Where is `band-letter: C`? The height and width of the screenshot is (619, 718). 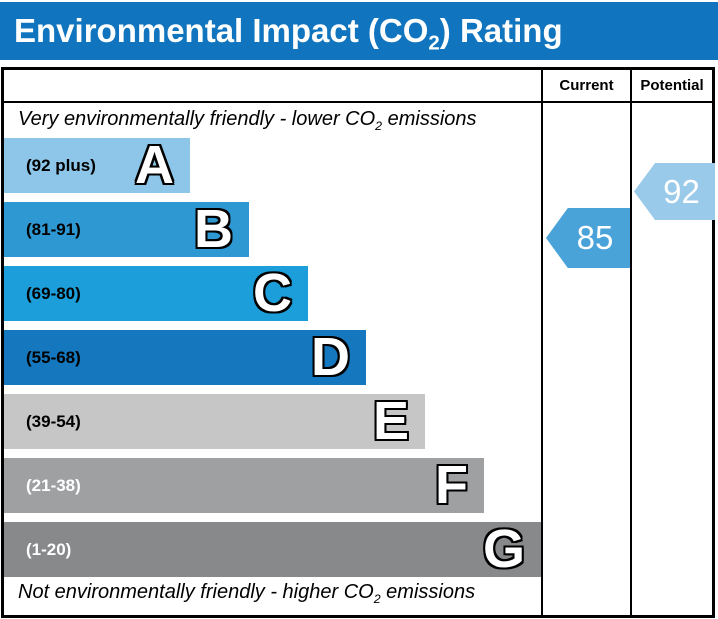 band-letter: C is located at coordinates (272, 293).